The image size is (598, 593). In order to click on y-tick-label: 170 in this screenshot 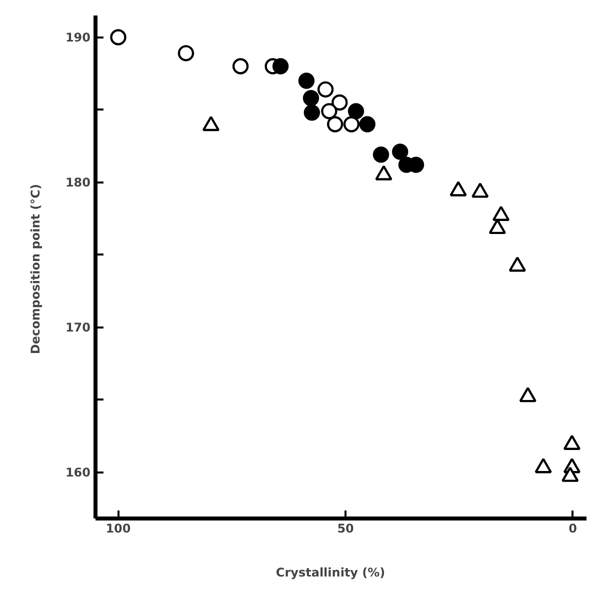, I will do `click(78, 327)`.